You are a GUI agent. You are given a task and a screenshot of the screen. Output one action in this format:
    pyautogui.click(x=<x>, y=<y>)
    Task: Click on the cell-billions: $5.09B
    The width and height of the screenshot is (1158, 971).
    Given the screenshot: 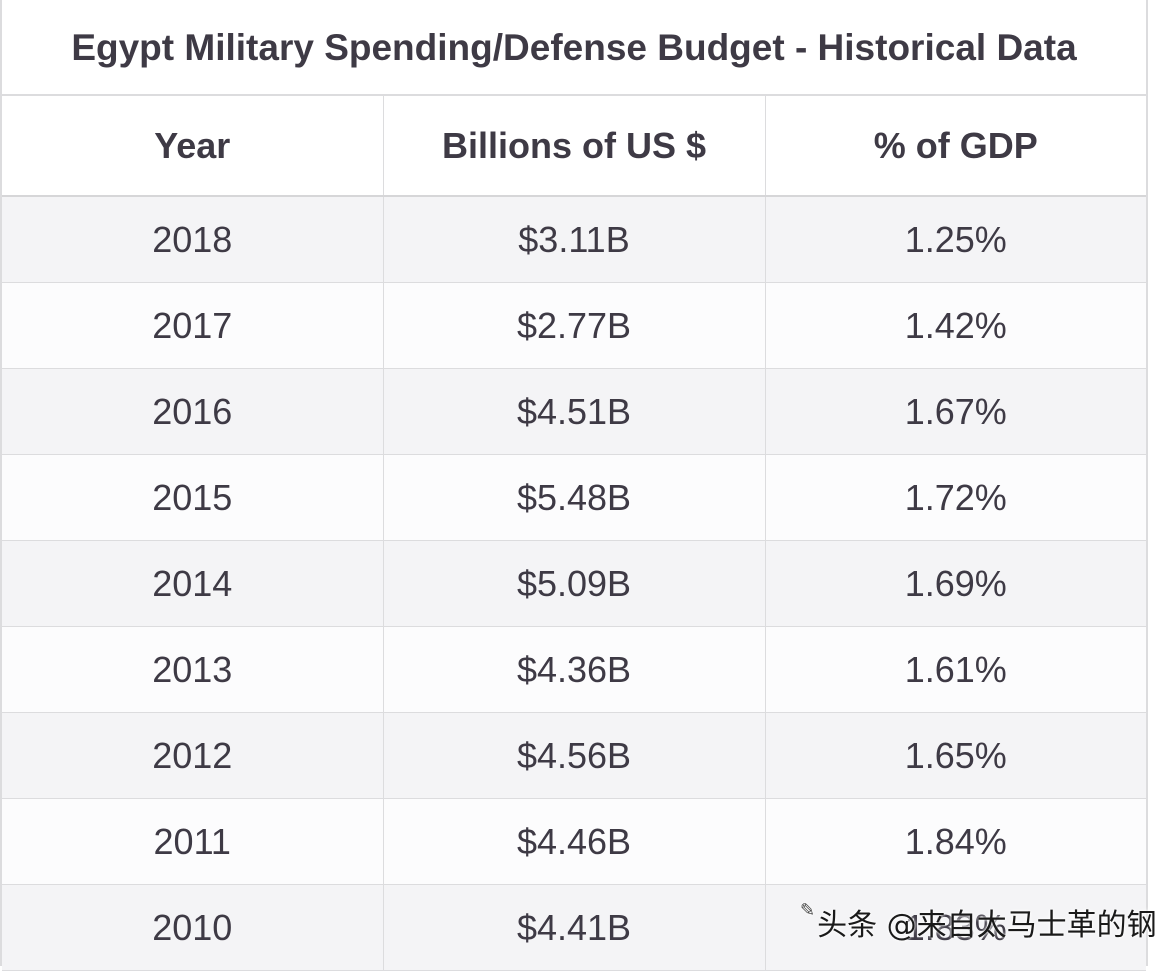 What is the action you would take?
    pyautogui.click(x=574, y=583)
    